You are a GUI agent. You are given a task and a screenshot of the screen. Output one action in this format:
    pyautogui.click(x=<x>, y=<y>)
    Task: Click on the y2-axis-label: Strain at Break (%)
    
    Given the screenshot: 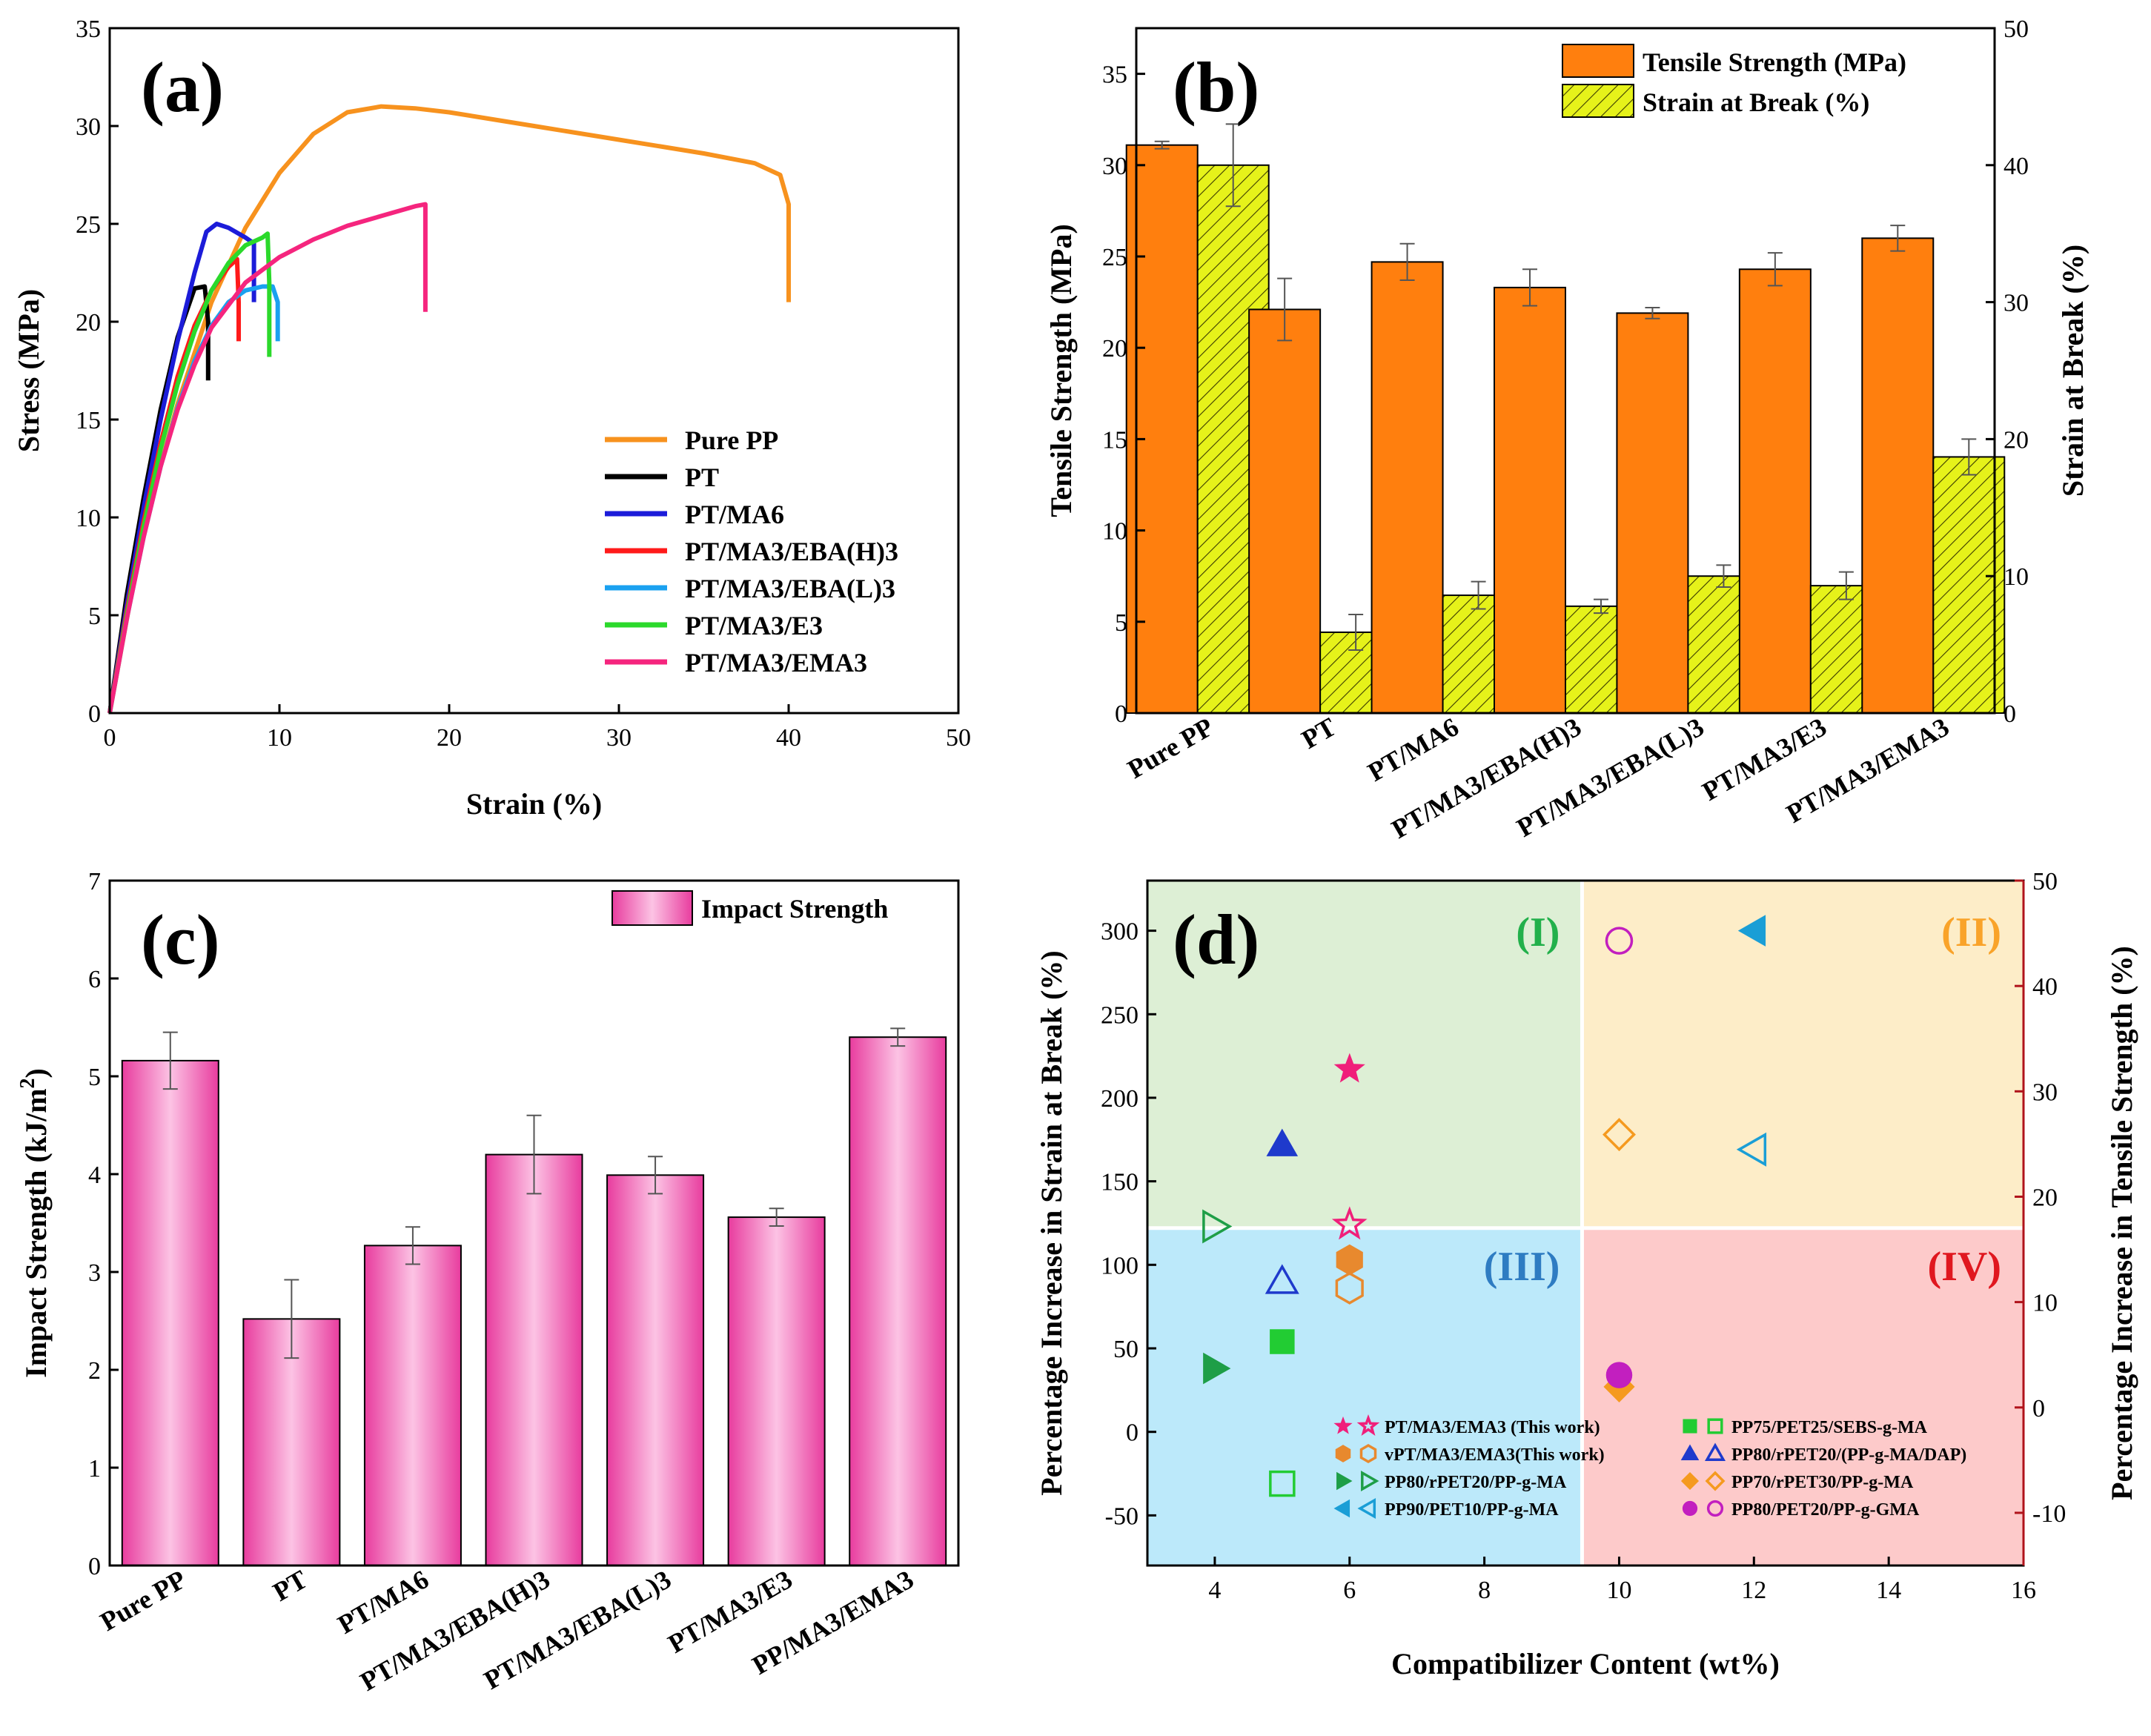 What is the action you would take?
    pyautogui.click(x=2072, y=371)
    